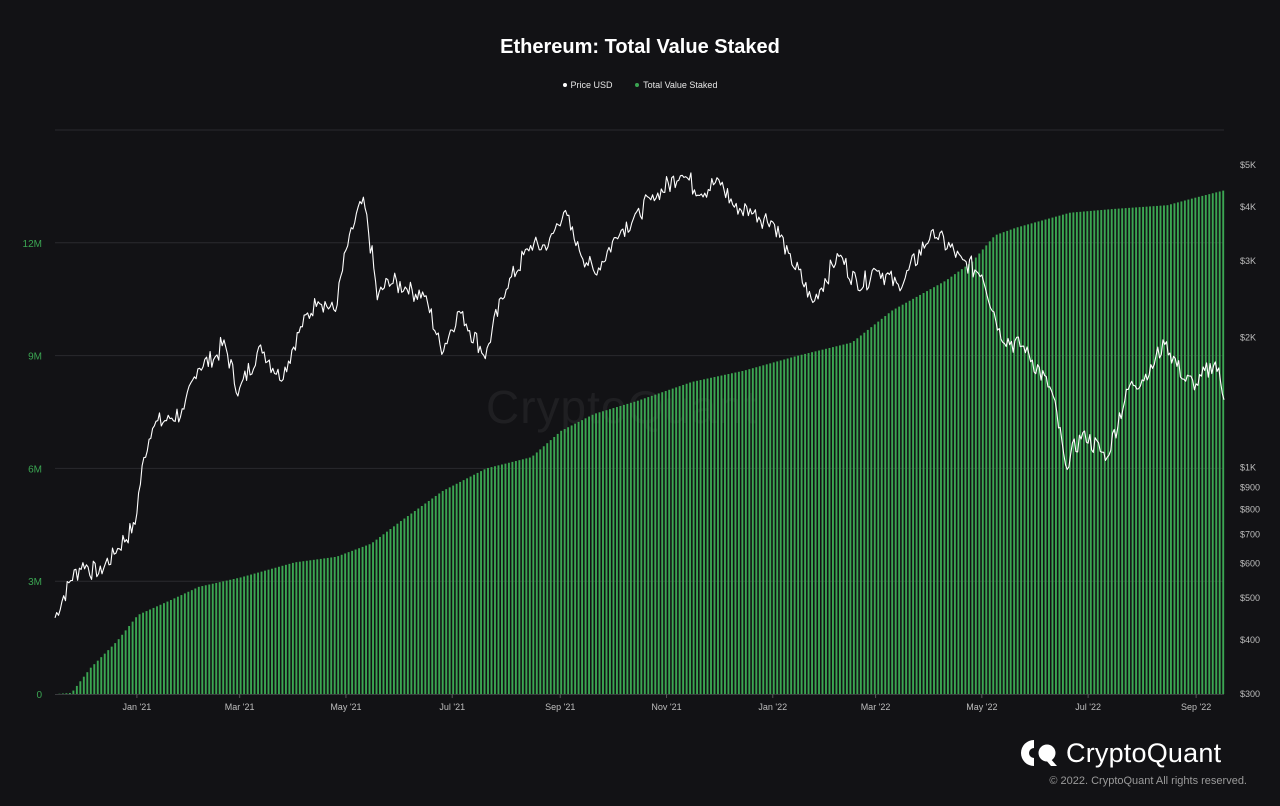 The image size is (1280, 806). What do you see at coordinates (1250, 694) in the screenshot?
I see `y-right-tick-label: $300` at bounding box center [1250, 694].